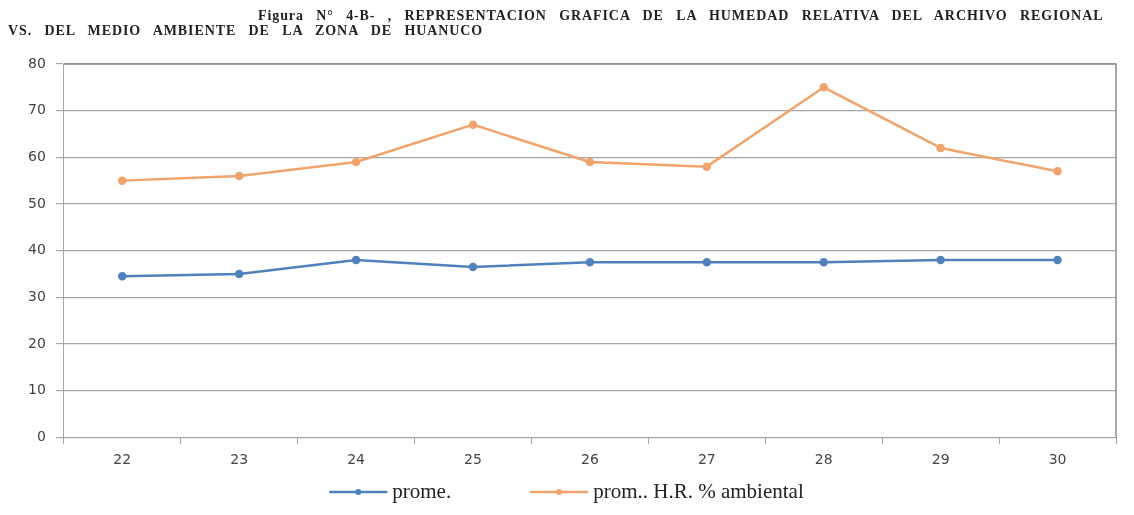  Describe the element at coordinates (122, 459) in the screenshot. I see `x-tick-label: 22` at that location.